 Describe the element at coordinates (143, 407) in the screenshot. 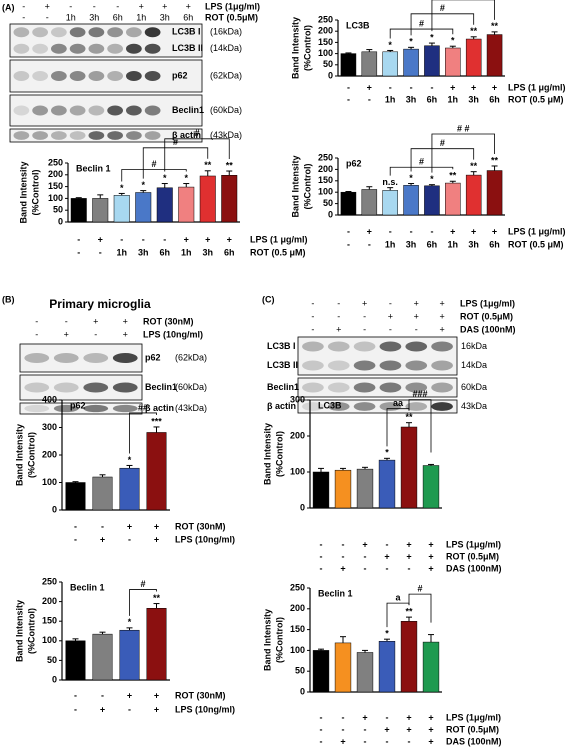

I see `bracket-label: ##` at that location.